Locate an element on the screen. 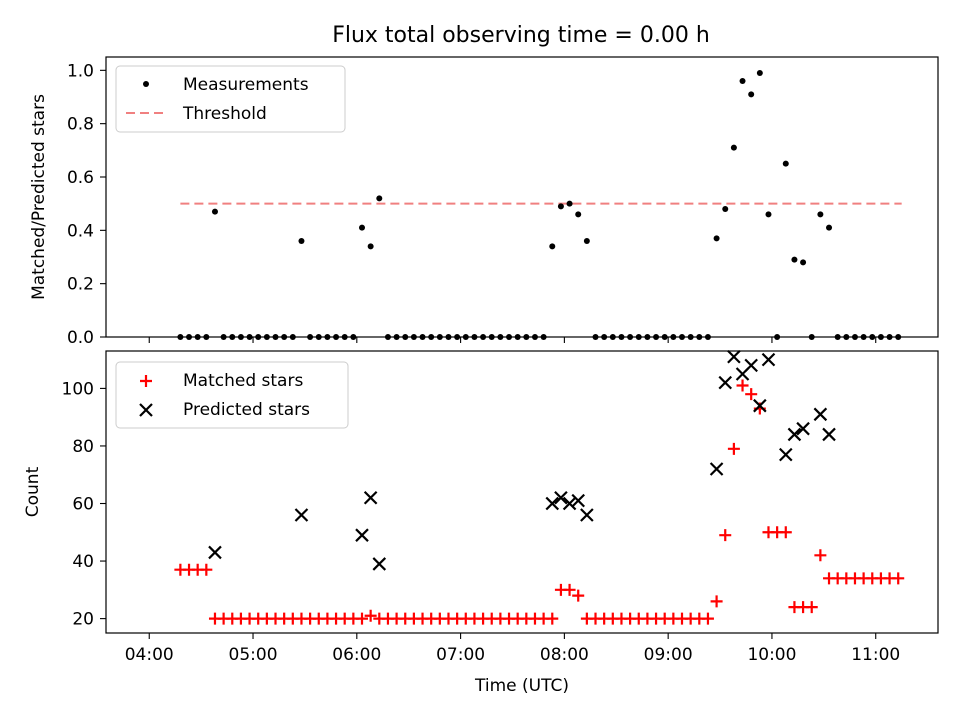 This screenshot has width=960, height=720. y-tick-label: 0.4 is located at coordinates (80, 231).